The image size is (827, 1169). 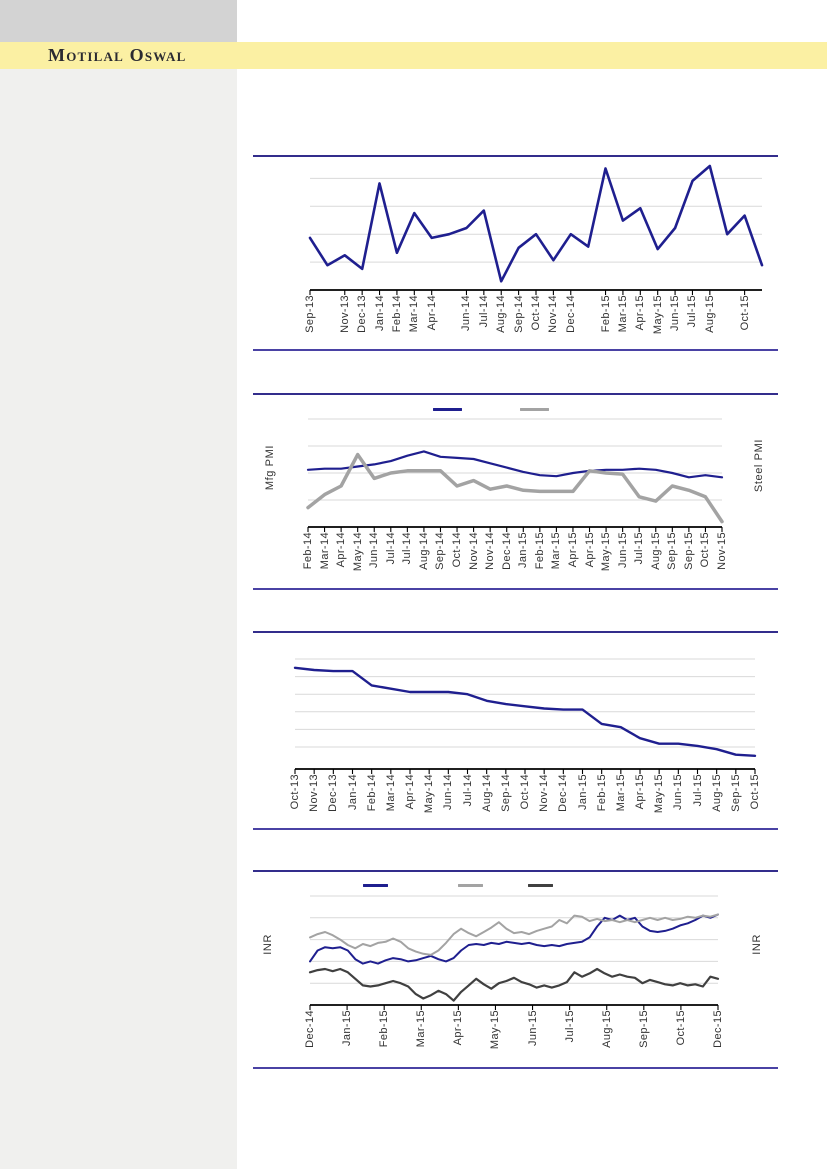 I want to click on chart-4-left-axis-title: INR, so click(x=268, y=944).